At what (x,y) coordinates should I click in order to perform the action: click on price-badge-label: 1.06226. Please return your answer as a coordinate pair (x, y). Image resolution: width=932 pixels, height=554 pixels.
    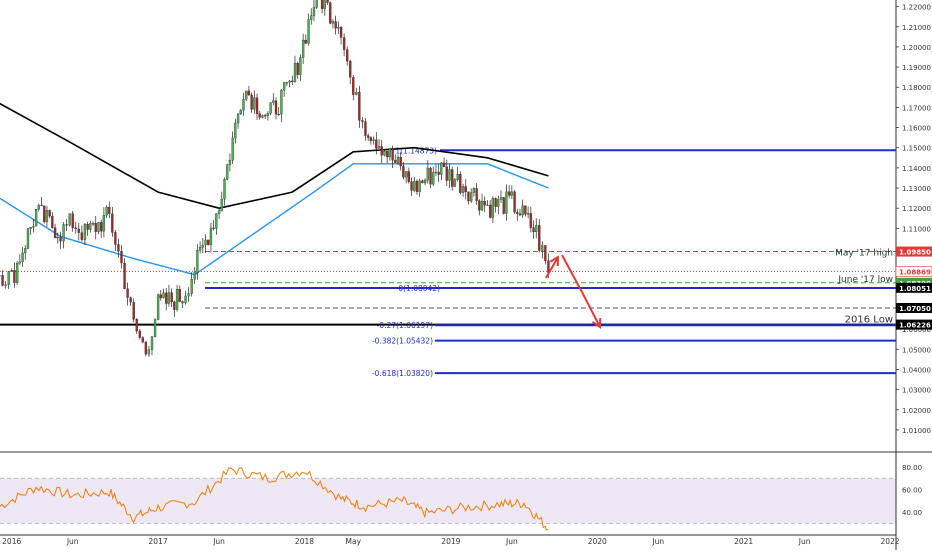
    Looking at the image, I should click on (915, 326).